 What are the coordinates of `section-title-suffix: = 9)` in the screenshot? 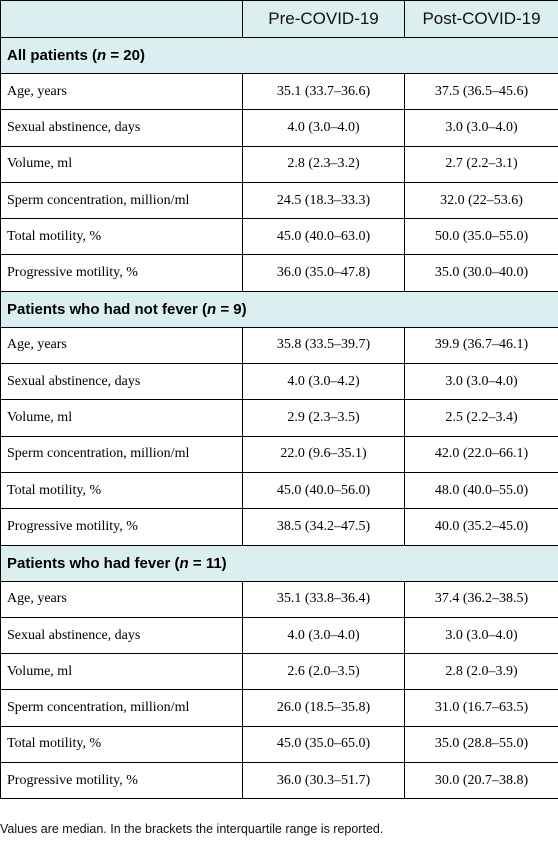 It's located at (231, 309).